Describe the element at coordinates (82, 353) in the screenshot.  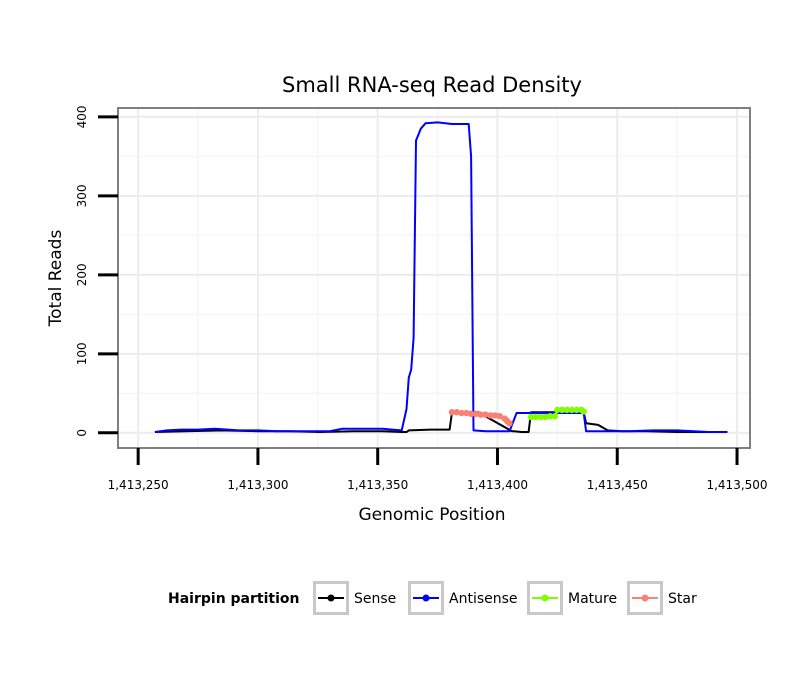
I see `y-tick-label: 100` at that location.